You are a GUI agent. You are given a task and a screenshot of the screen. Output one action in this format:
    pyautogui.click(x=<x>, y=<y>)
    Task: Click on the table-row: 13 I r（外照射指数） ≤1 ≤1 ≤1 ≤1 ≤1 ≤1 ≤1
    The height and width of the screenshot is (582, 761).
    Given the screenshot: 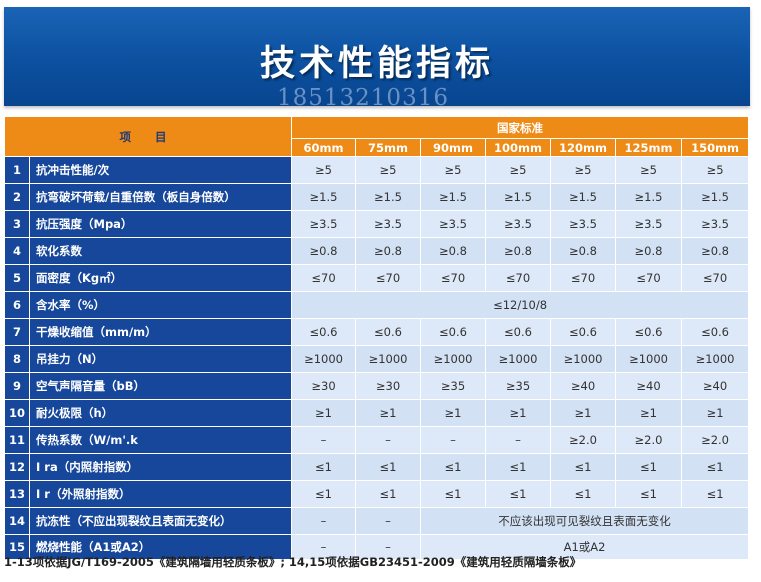 What is the action you would take?
    pyautogui.click(x=377, y=494)
    